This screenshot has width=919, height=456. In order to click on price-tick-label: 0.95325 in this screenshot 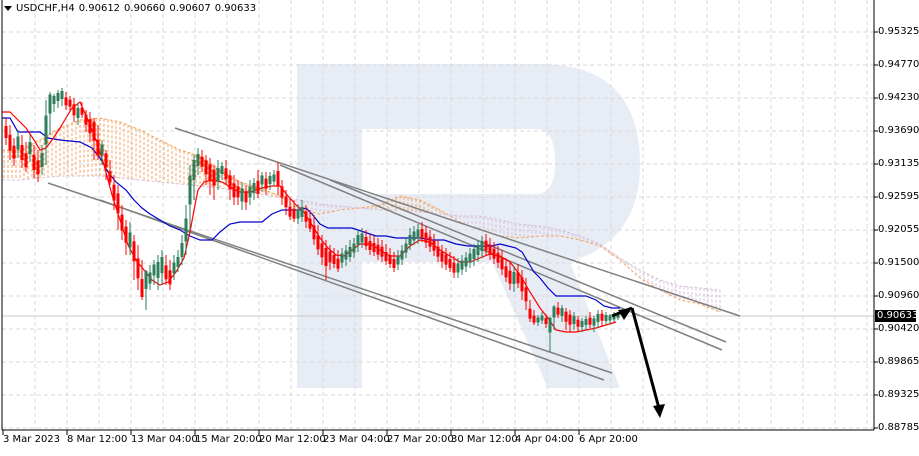, I will do `click(898, 31)`.